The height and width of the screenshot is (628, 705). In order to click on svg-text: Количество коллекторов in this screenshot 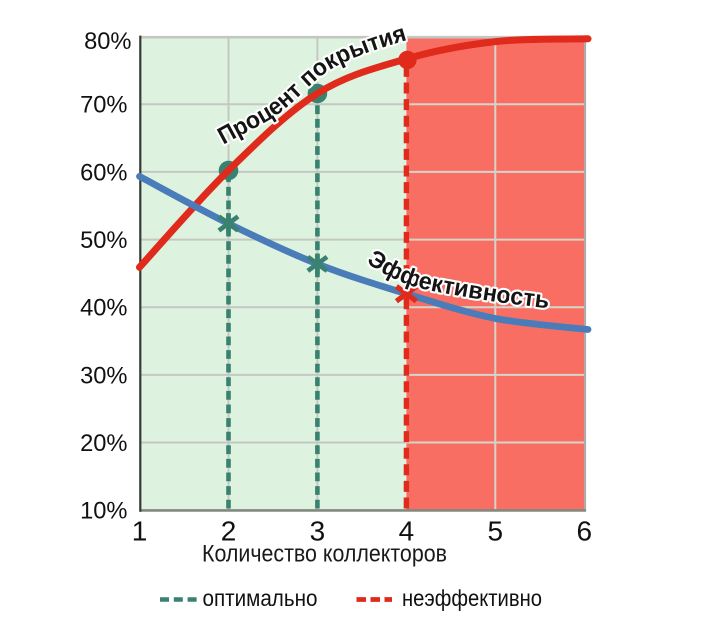, I will do `click(324, 554)`.